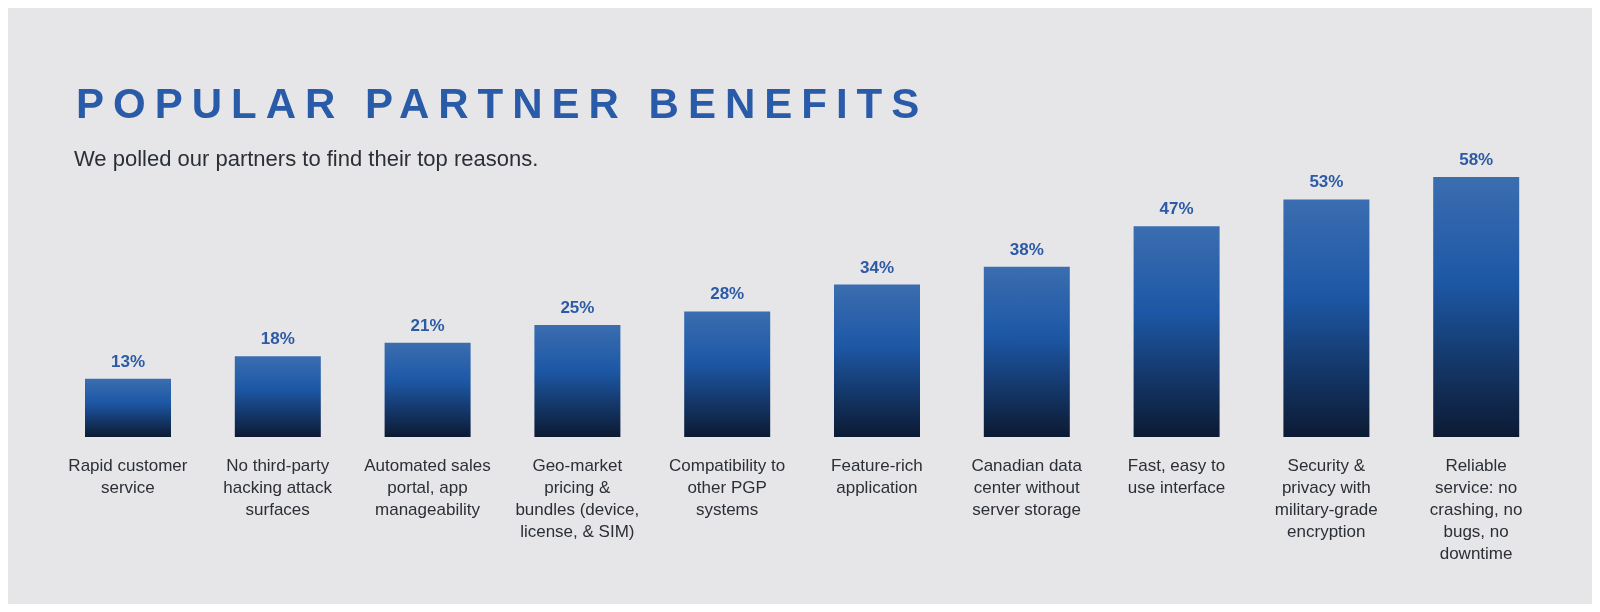 This screenshot has width=1600, height=612. What do you see at coordinates (427, 325) in the screenshot?
I see `data-label: 21%` at bounding box center [427, 325].